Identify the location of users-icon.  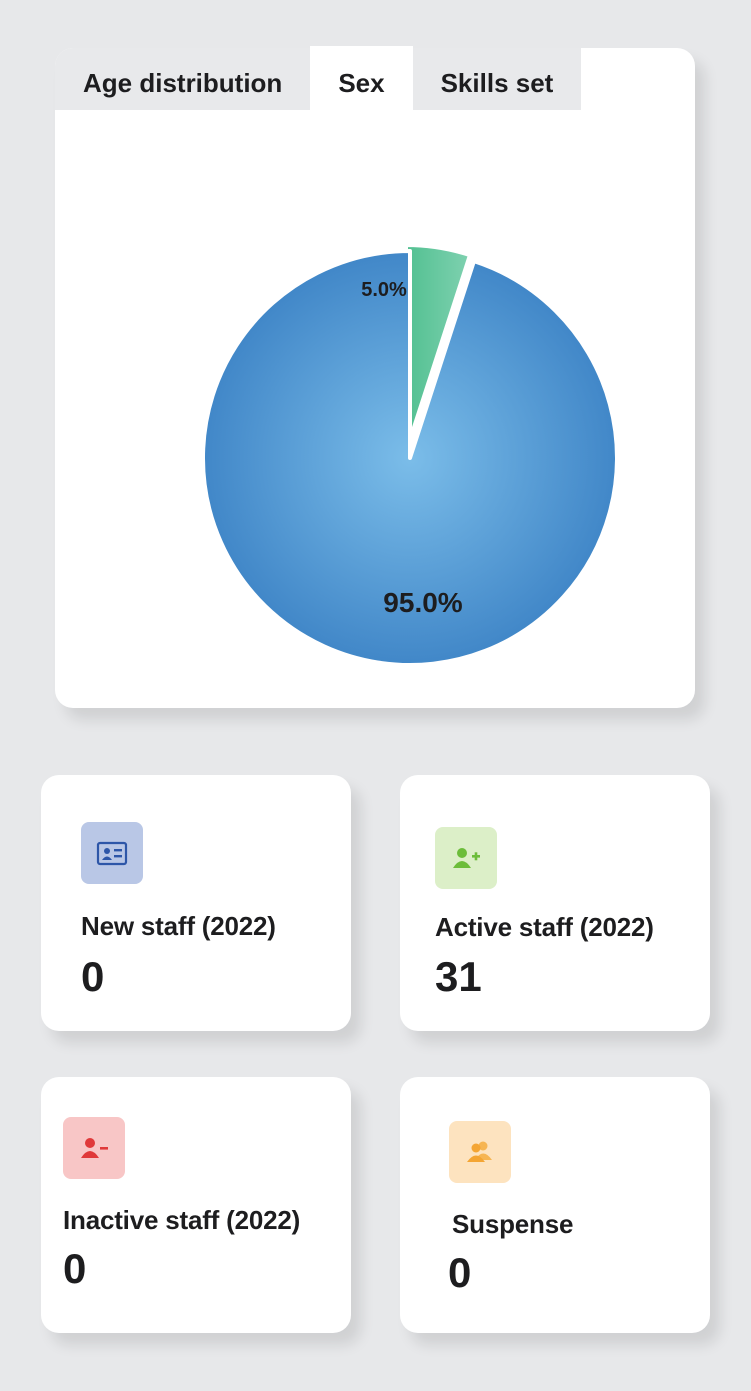
(480, 1152).